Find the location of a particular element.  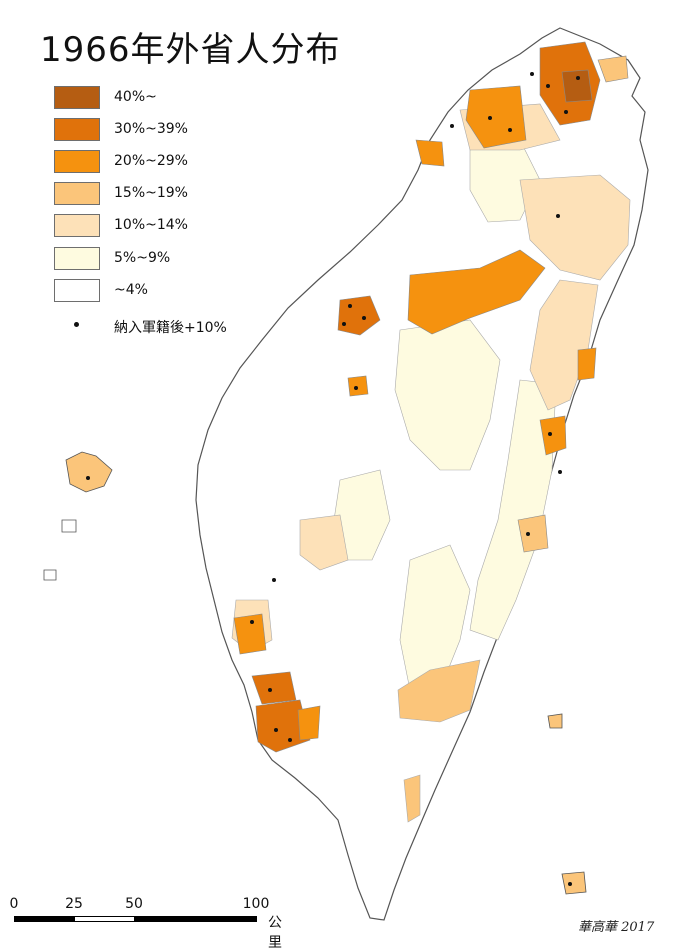

orchid-island is located at coordinates (574, 883).